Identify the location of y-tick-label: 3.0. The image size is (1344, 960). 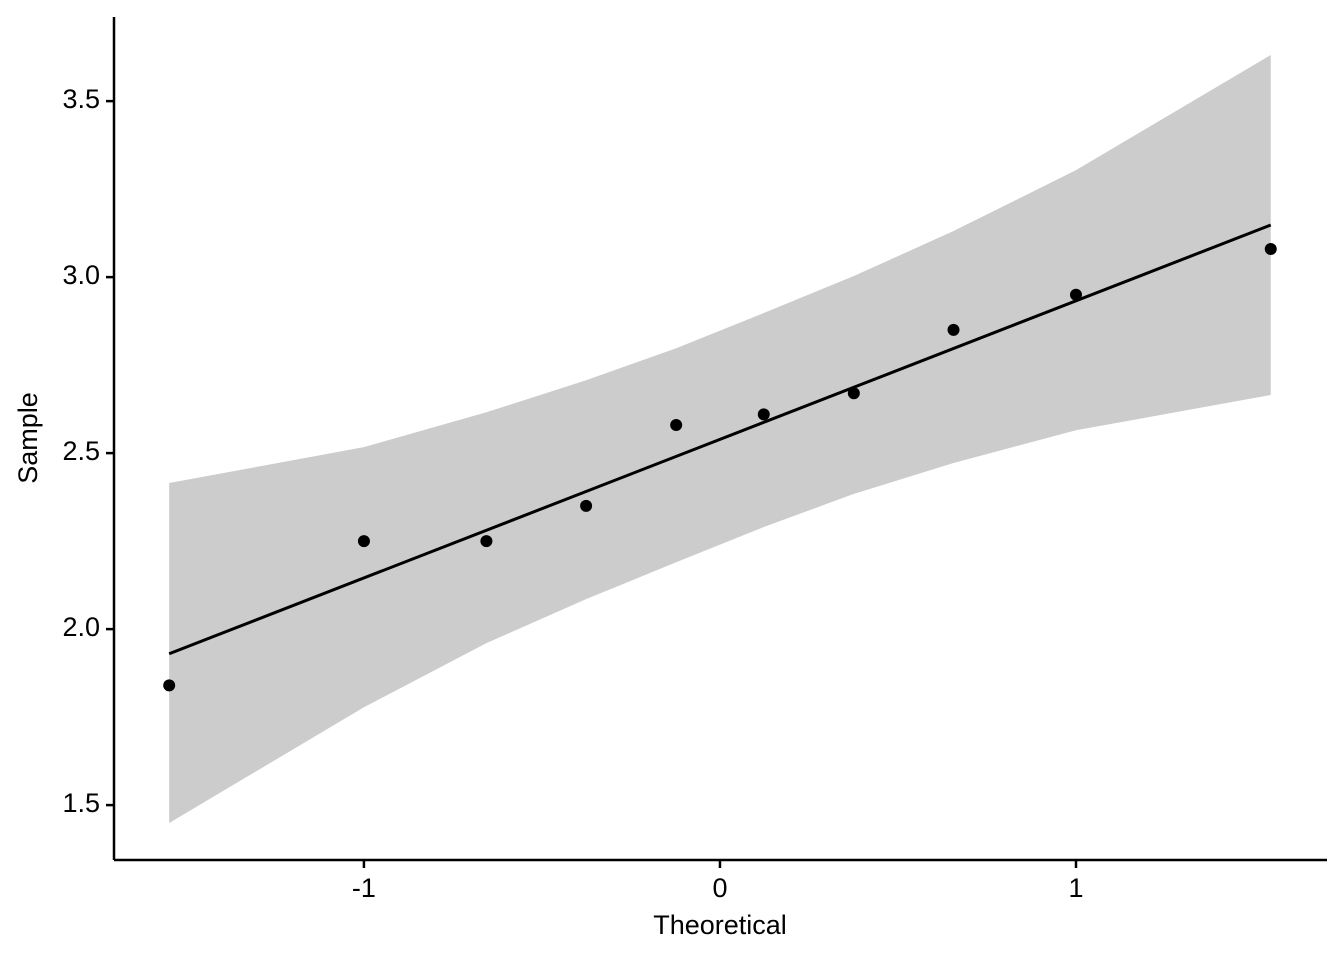
(81, 275).